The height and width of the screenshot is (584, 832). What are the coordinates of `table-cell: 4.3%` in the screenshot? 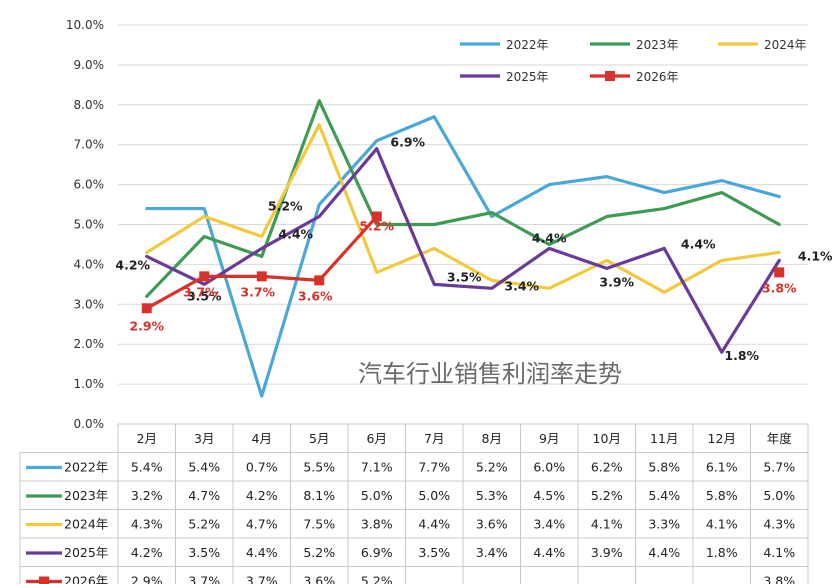 It's located at (147, 524).